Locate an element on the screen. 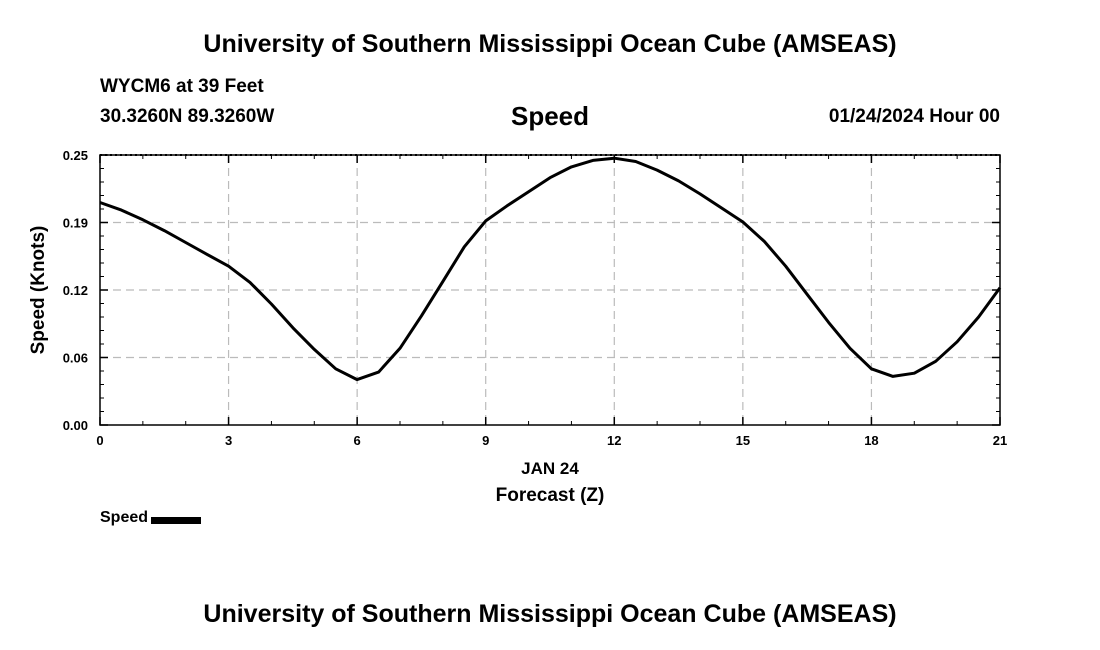 Image resolution: width=1100 pixels, height=650 pixels. x-tick-label: 15 is located at coordinates (743, 440).